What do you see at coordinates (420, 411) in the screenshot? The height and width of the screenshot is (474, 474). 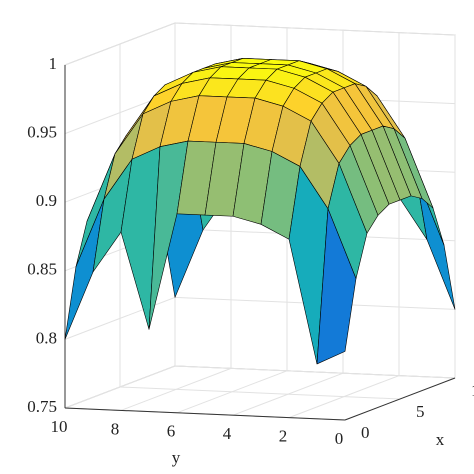 I see `x-tick-label: 5` at bounding box center [420, 411].